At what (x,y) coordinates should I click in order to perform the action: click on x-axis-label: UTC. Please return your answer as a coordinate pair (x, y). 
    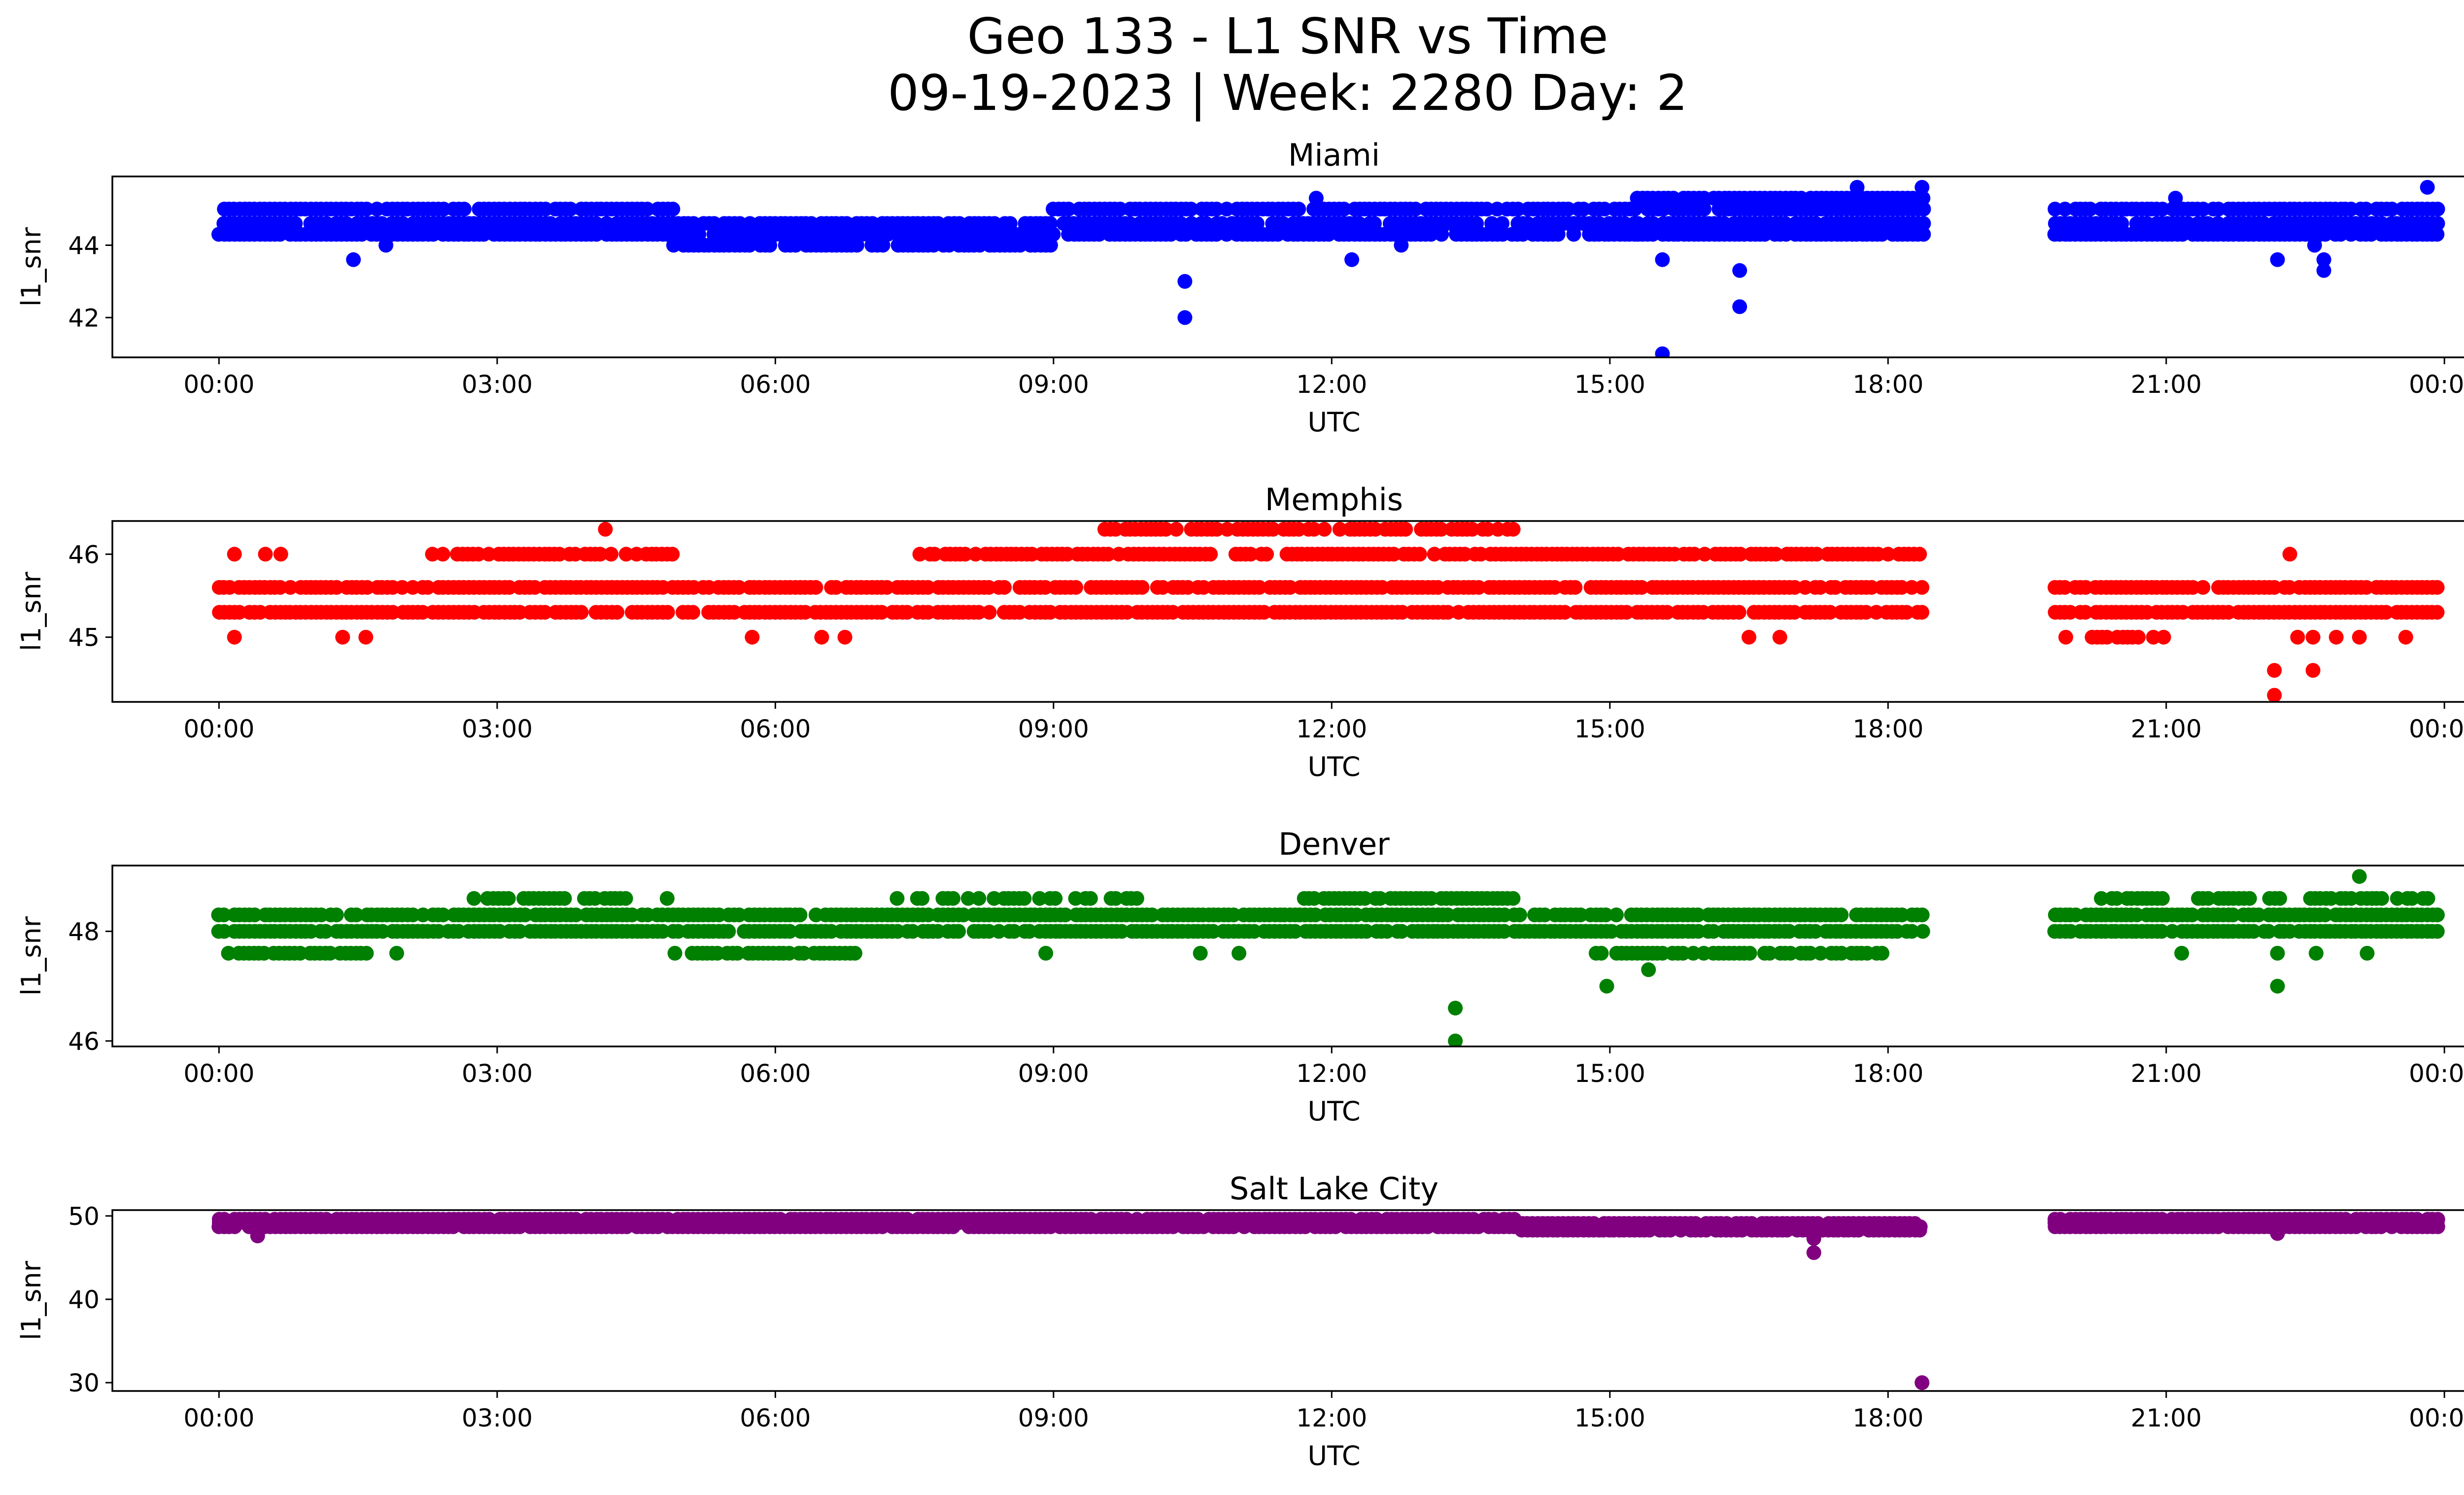
    Looking at the image, I should click on (1333, 1455).